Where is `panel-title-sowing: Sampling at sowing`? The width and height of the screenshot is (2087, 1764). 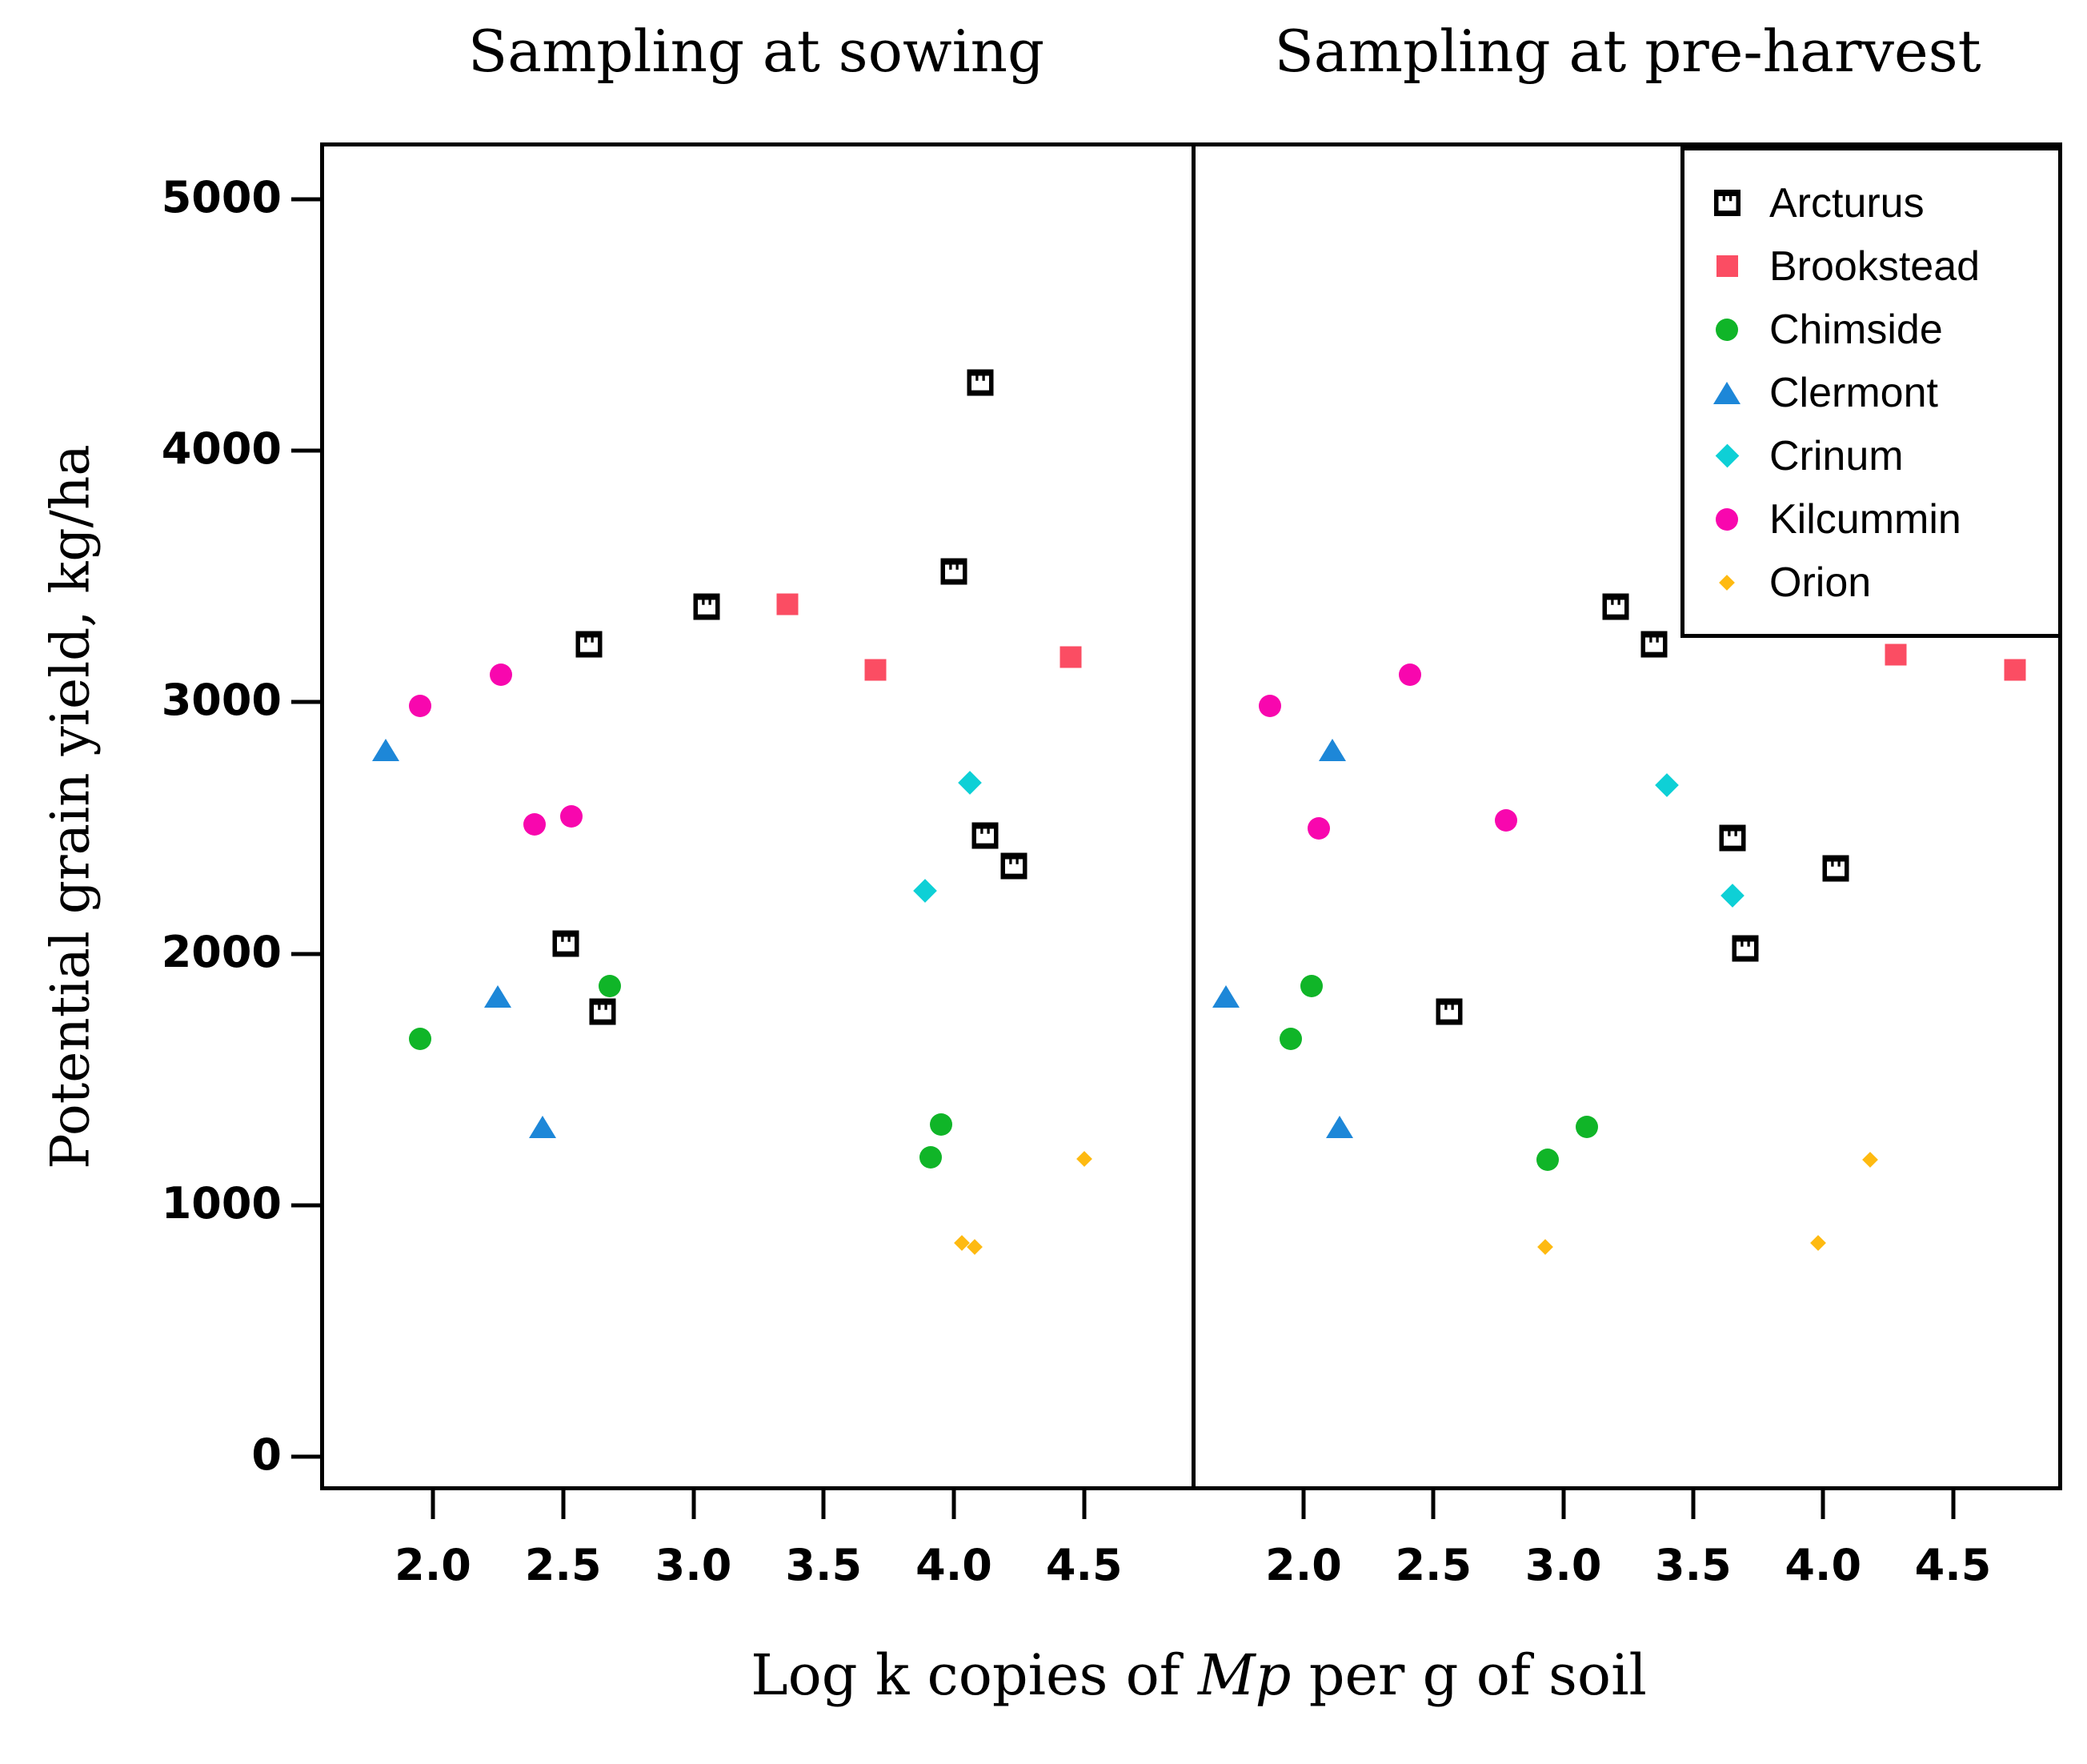 panel-title-sowing: Sampling at sowing is located at coordinates (756, 51).